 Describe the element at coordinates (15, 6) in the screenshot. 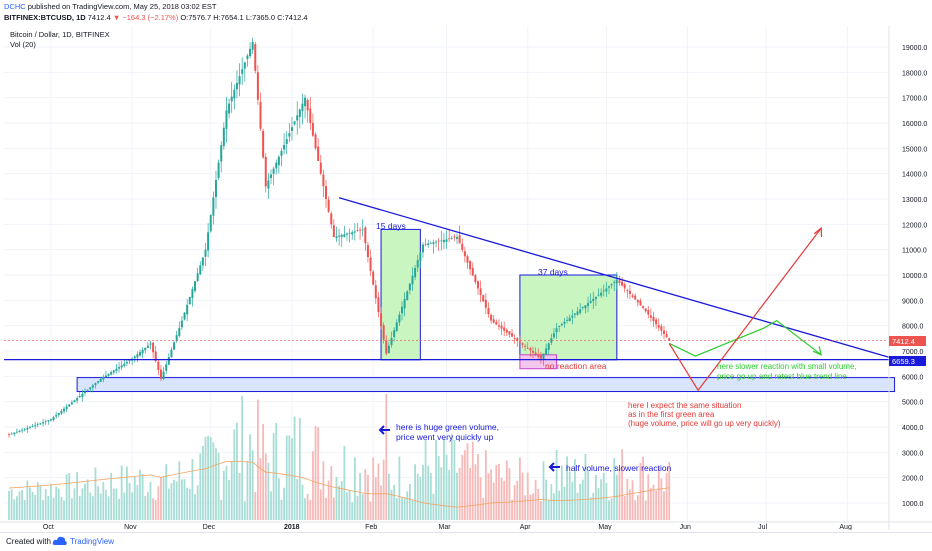

I see `author-link: DCHC` at that location.